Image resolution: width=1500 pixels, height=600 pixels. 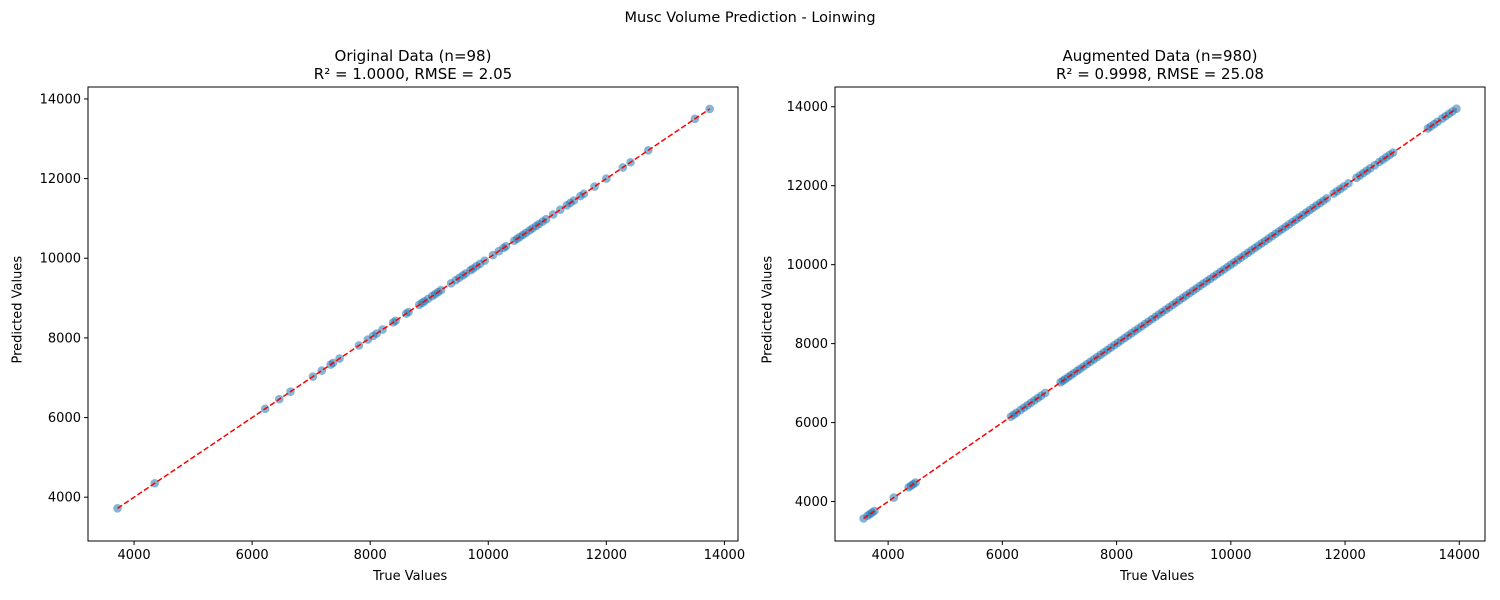 What do you see at coordinates (724, 555) in the screenshot?
I see `left-x-tick-label: 14000` at bounding box center [724, 555].